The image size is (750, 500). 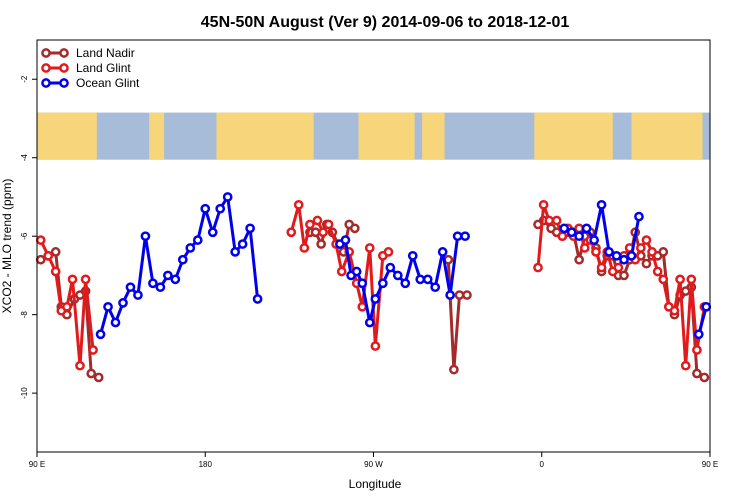 What do you see at coordinates (24, 79) in the screenshot?
I see `y-tick-label: -2` at bounding box center [24, 79].